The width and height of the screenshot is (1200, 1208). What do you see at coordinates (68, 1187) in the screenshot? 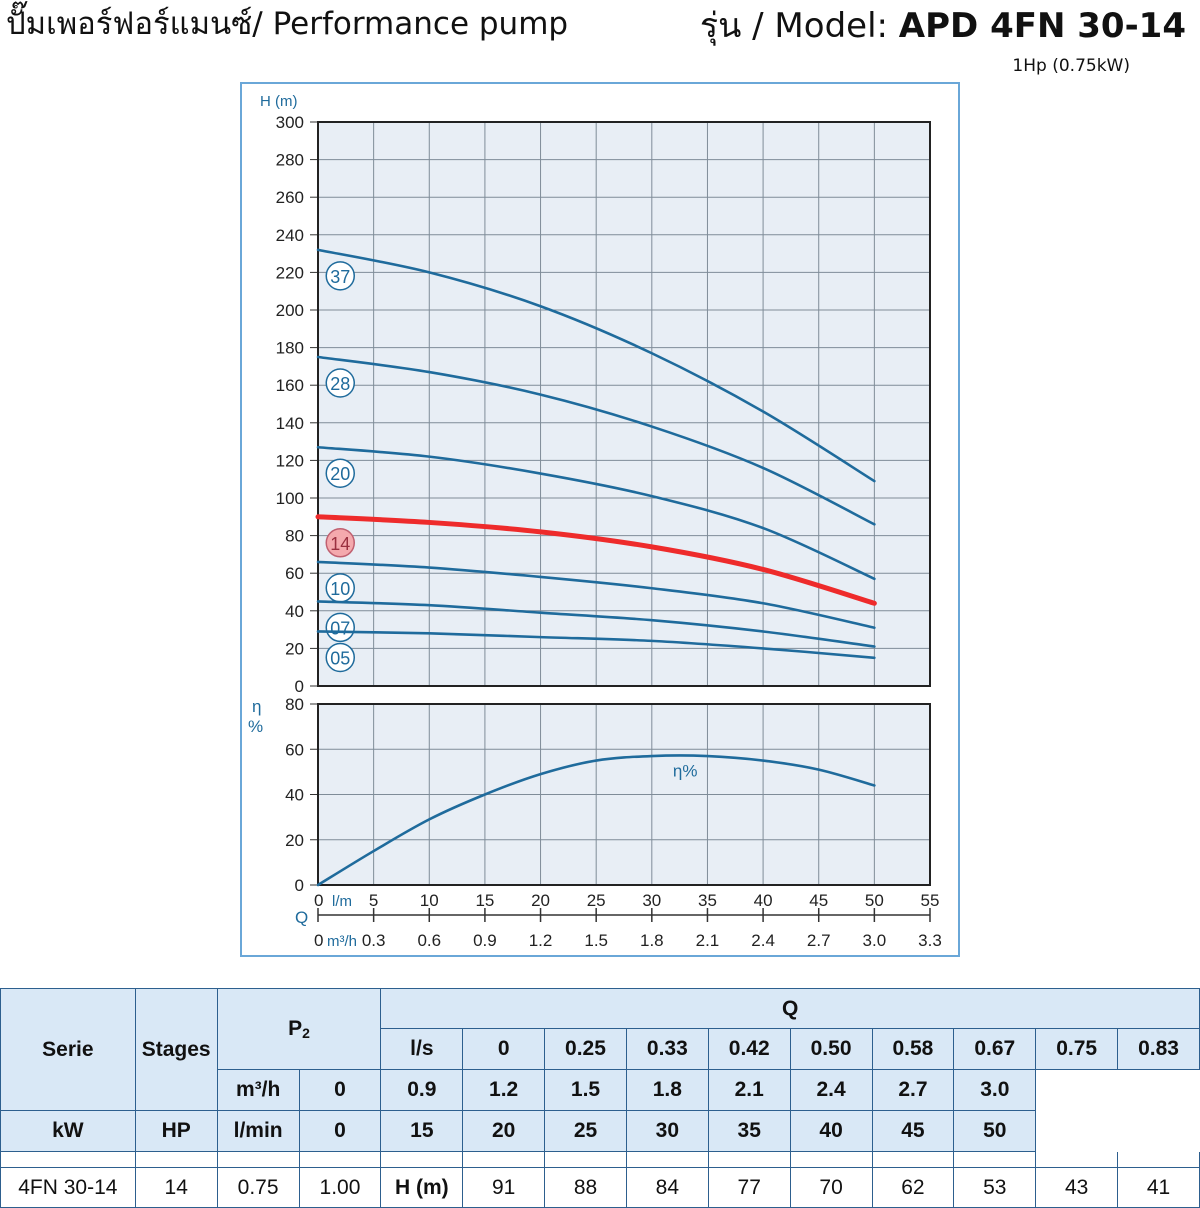
I see `row-serie: 4FN 30-14` at bounding box center [68, 1187].